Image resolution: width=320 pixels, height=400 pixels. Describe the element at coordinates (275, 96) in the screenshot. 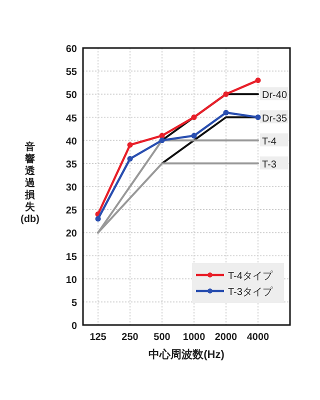

I see `series-label: Dr-40` at that location.